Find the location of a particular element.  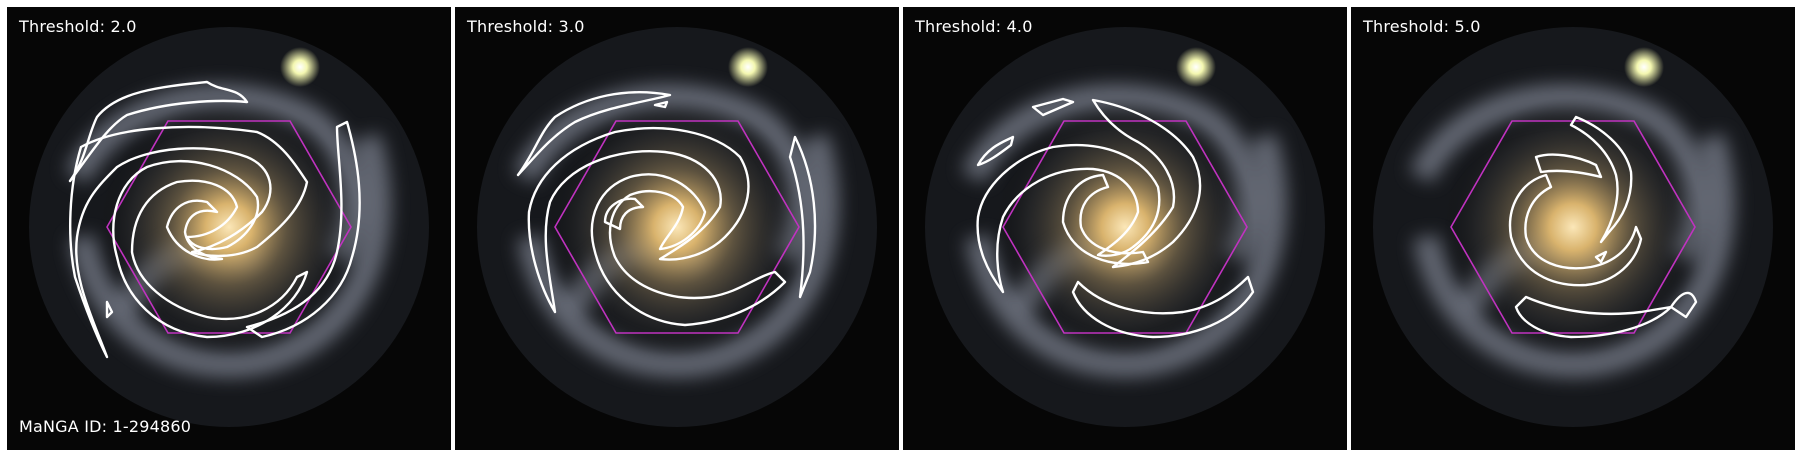

threshold-label: Threshold: 2.0 is located at coordinates (78, 26).